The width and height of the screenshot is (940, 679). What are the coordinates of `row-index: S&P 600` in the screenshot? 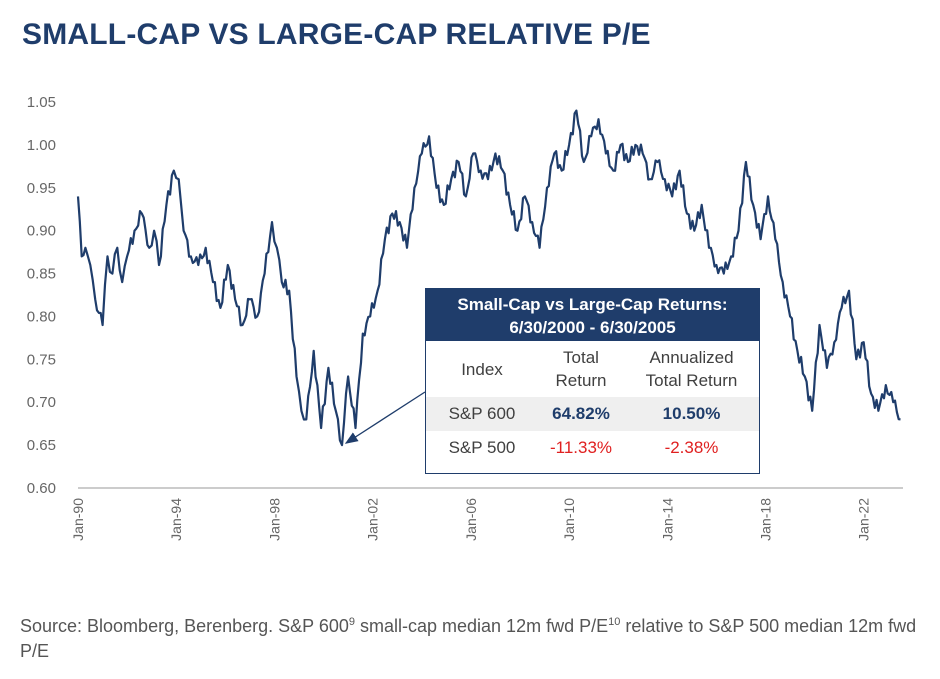 It's located at (482, 414).